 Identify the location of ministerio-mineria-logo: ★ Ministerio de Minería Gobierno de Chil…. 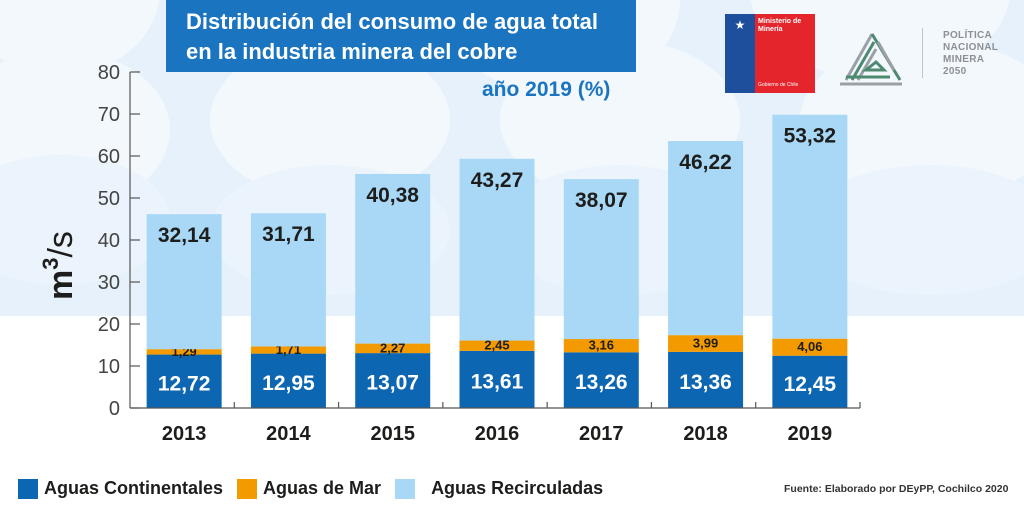
(770, 53).